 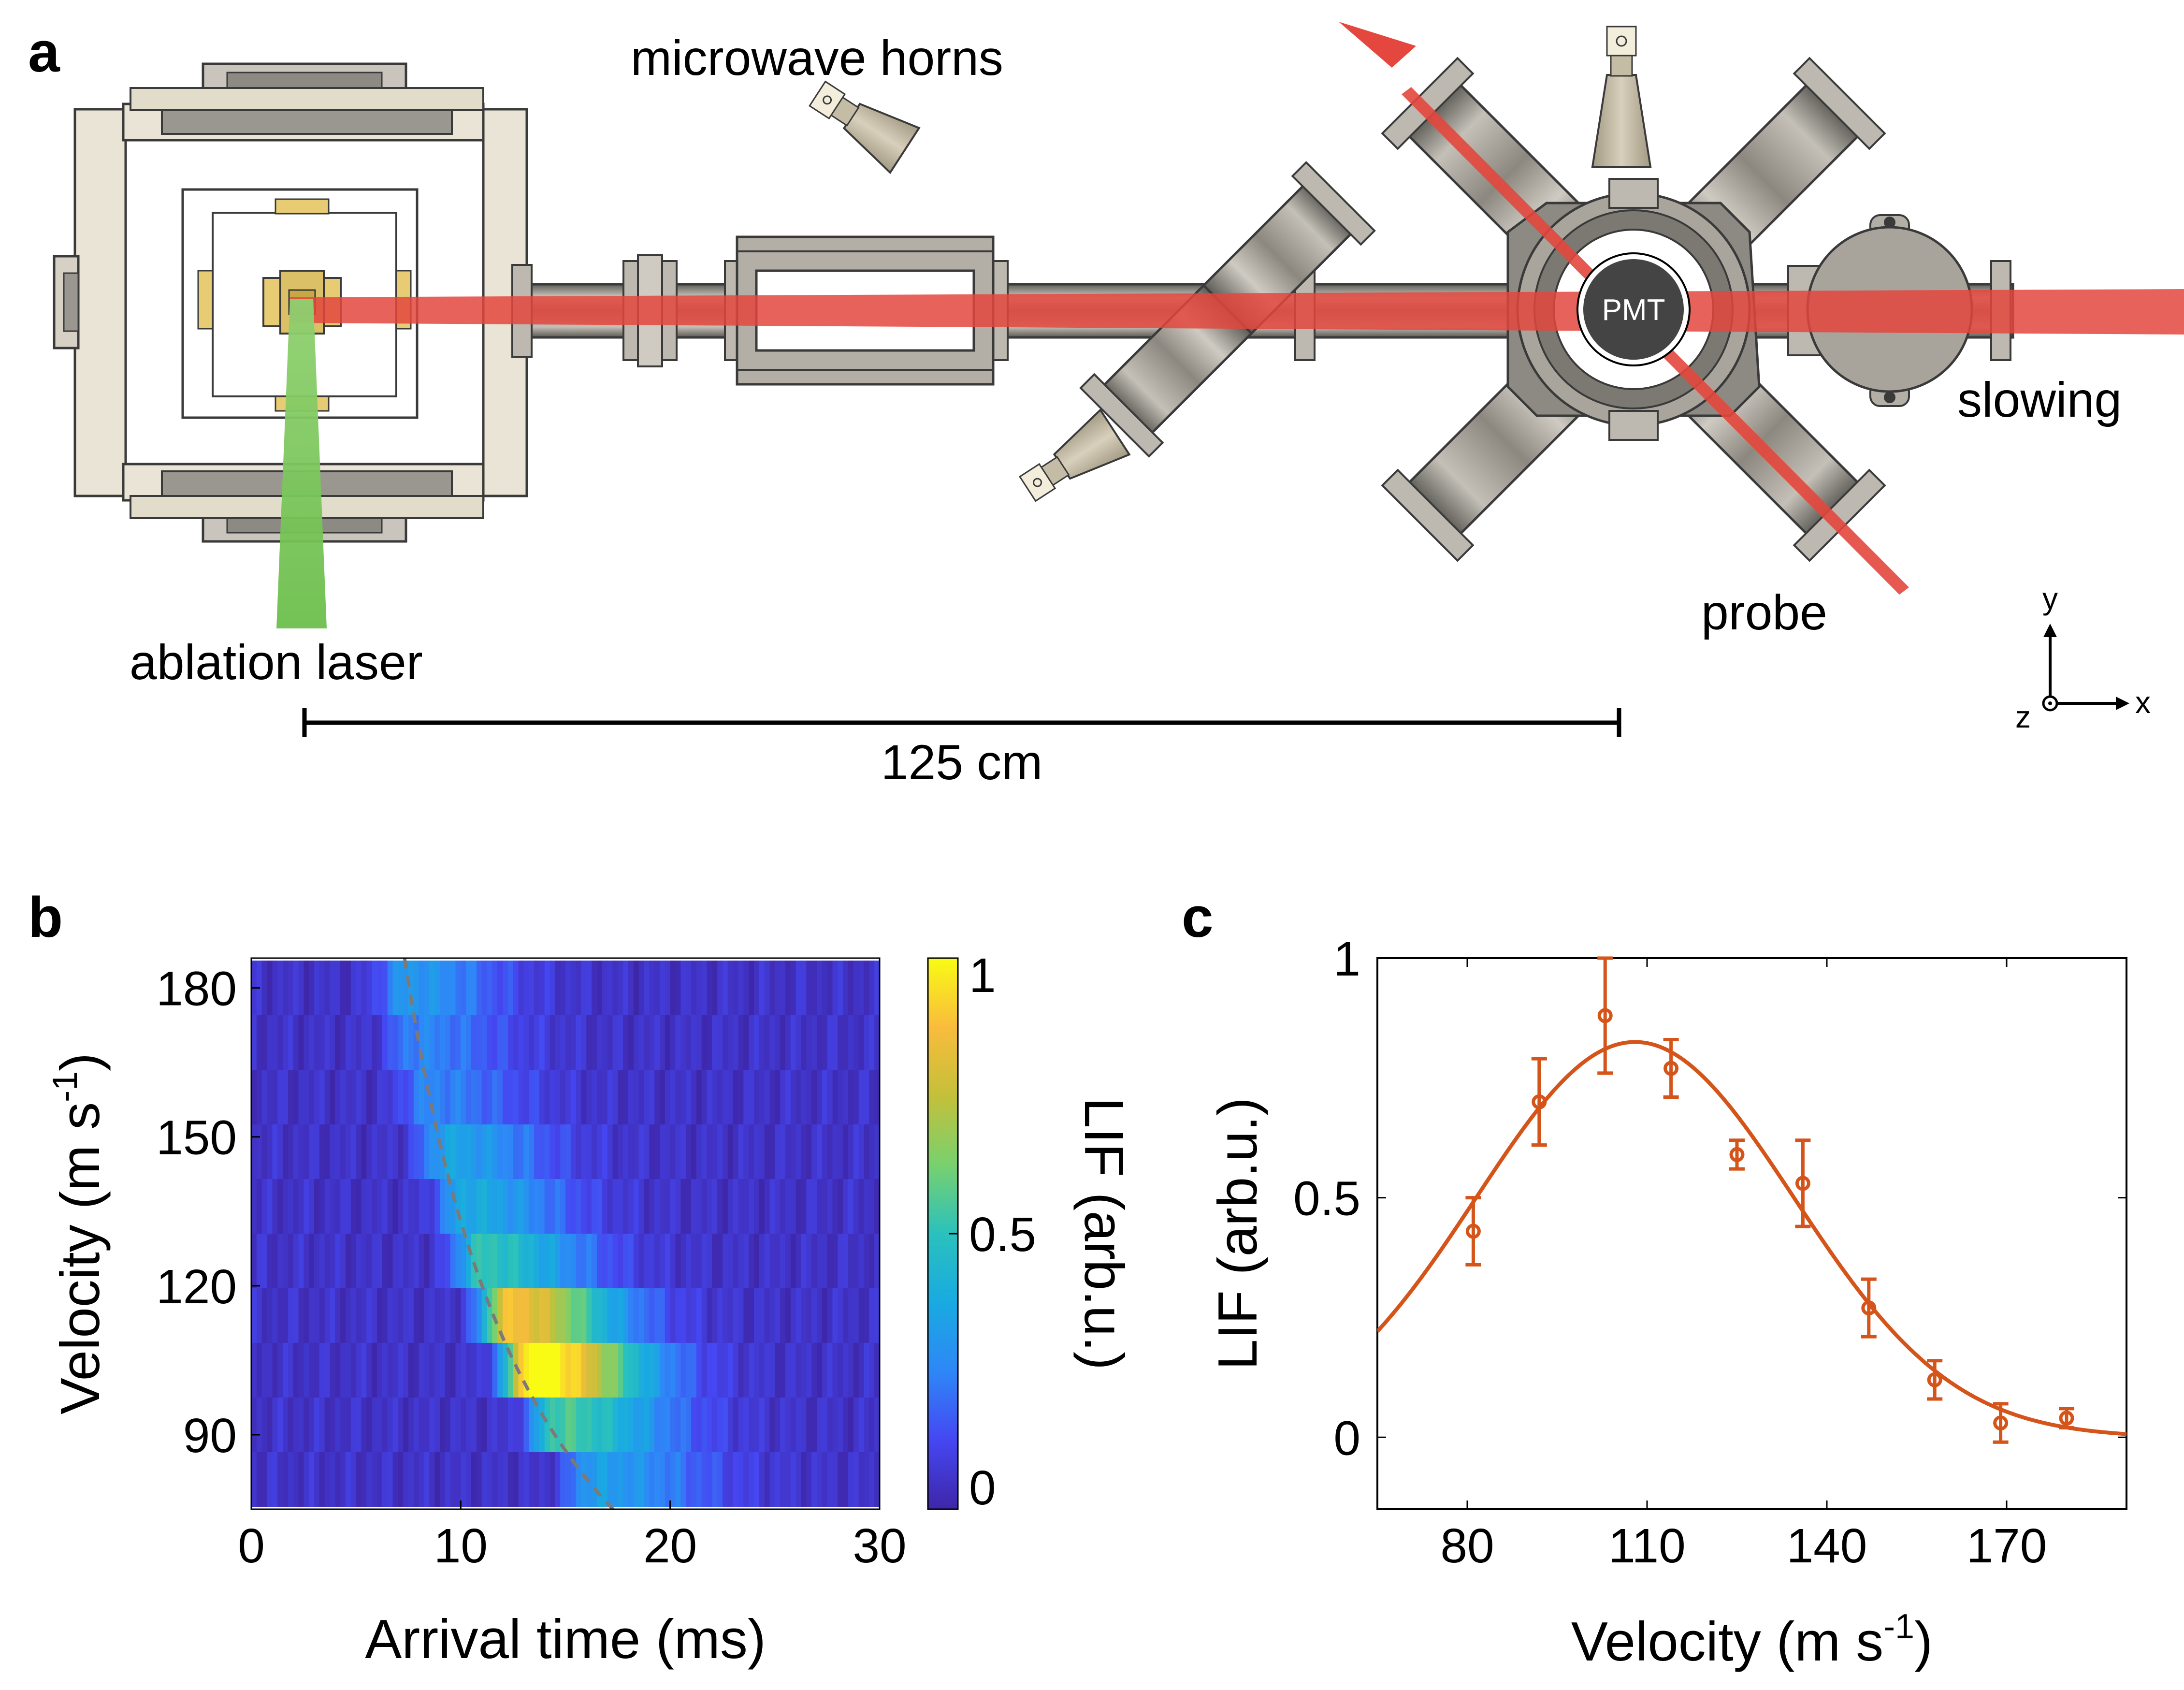 What do you see at coordinates (1621, 97) in the screenshot?
I see `microwave-horn-detection` at bounding box center [1621, 97].